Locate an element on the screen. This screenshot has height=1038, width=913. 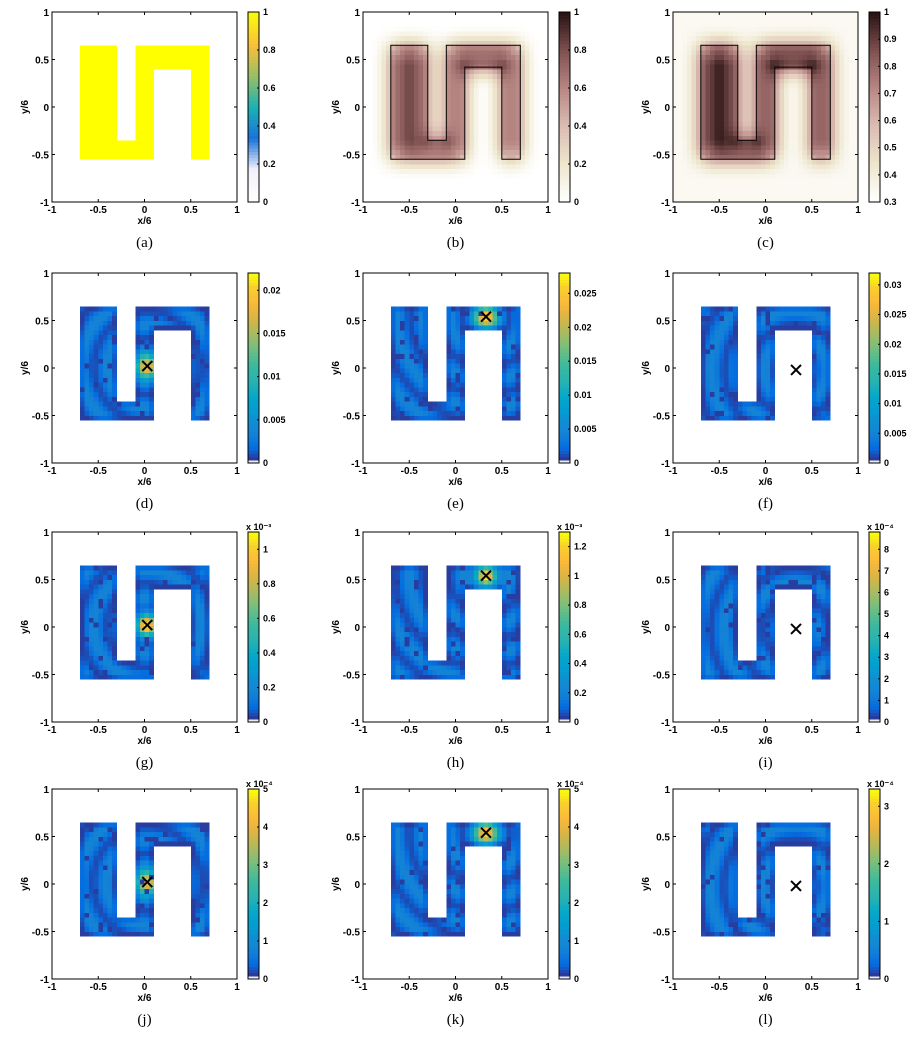
x-tick-label: 0.5 is located at coordinates (502, 471).